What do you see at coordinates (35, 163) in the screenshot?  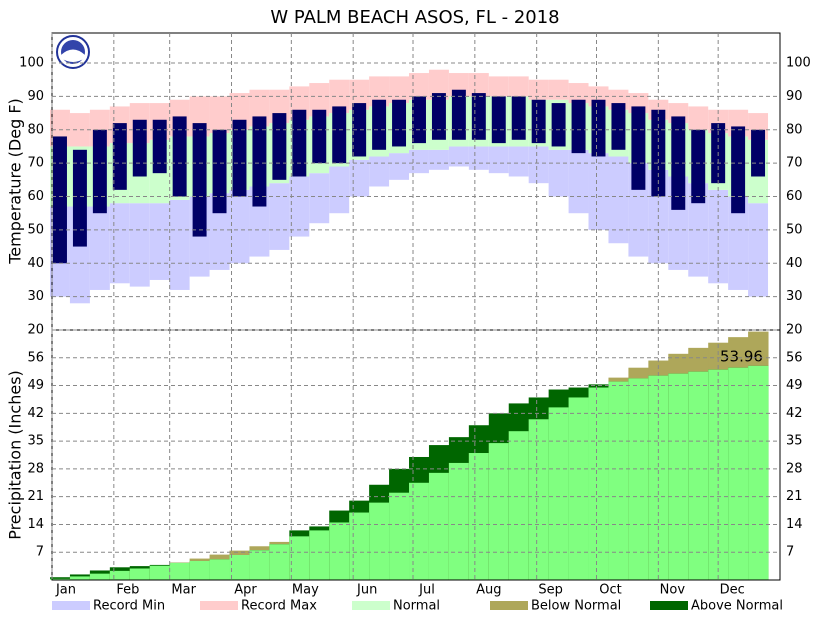 I see `y-tick-label: 70` at bounding box center [35, 163].